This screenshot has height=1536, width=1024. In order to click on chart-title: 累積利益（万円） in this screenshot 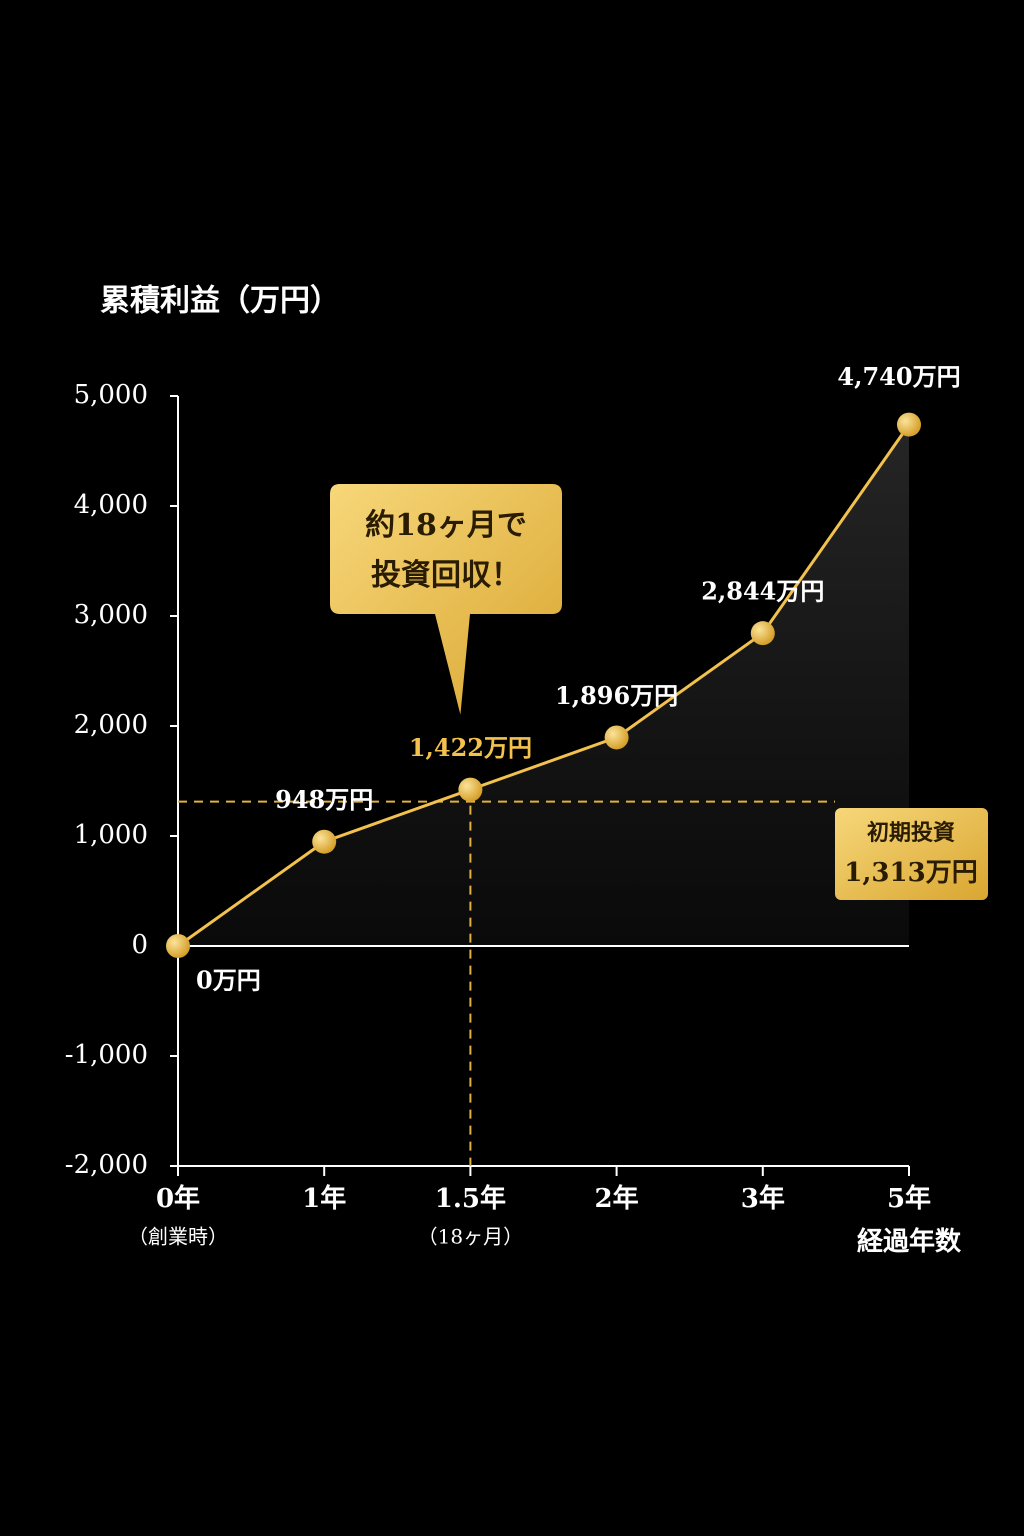, I will do `click(220, 301)`.